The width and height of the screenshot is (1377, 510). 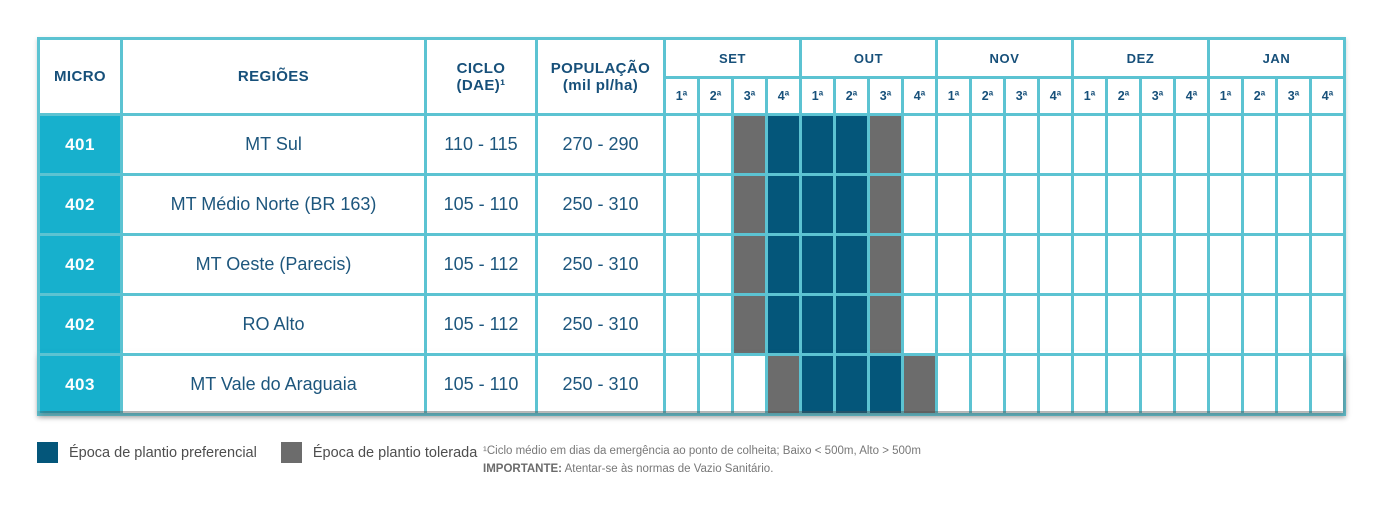 What do you see at coordinates (481, 85) in the screenshot?
I see `cycle-label-line2: (DAE)¹` at bounding box center [481, 85].